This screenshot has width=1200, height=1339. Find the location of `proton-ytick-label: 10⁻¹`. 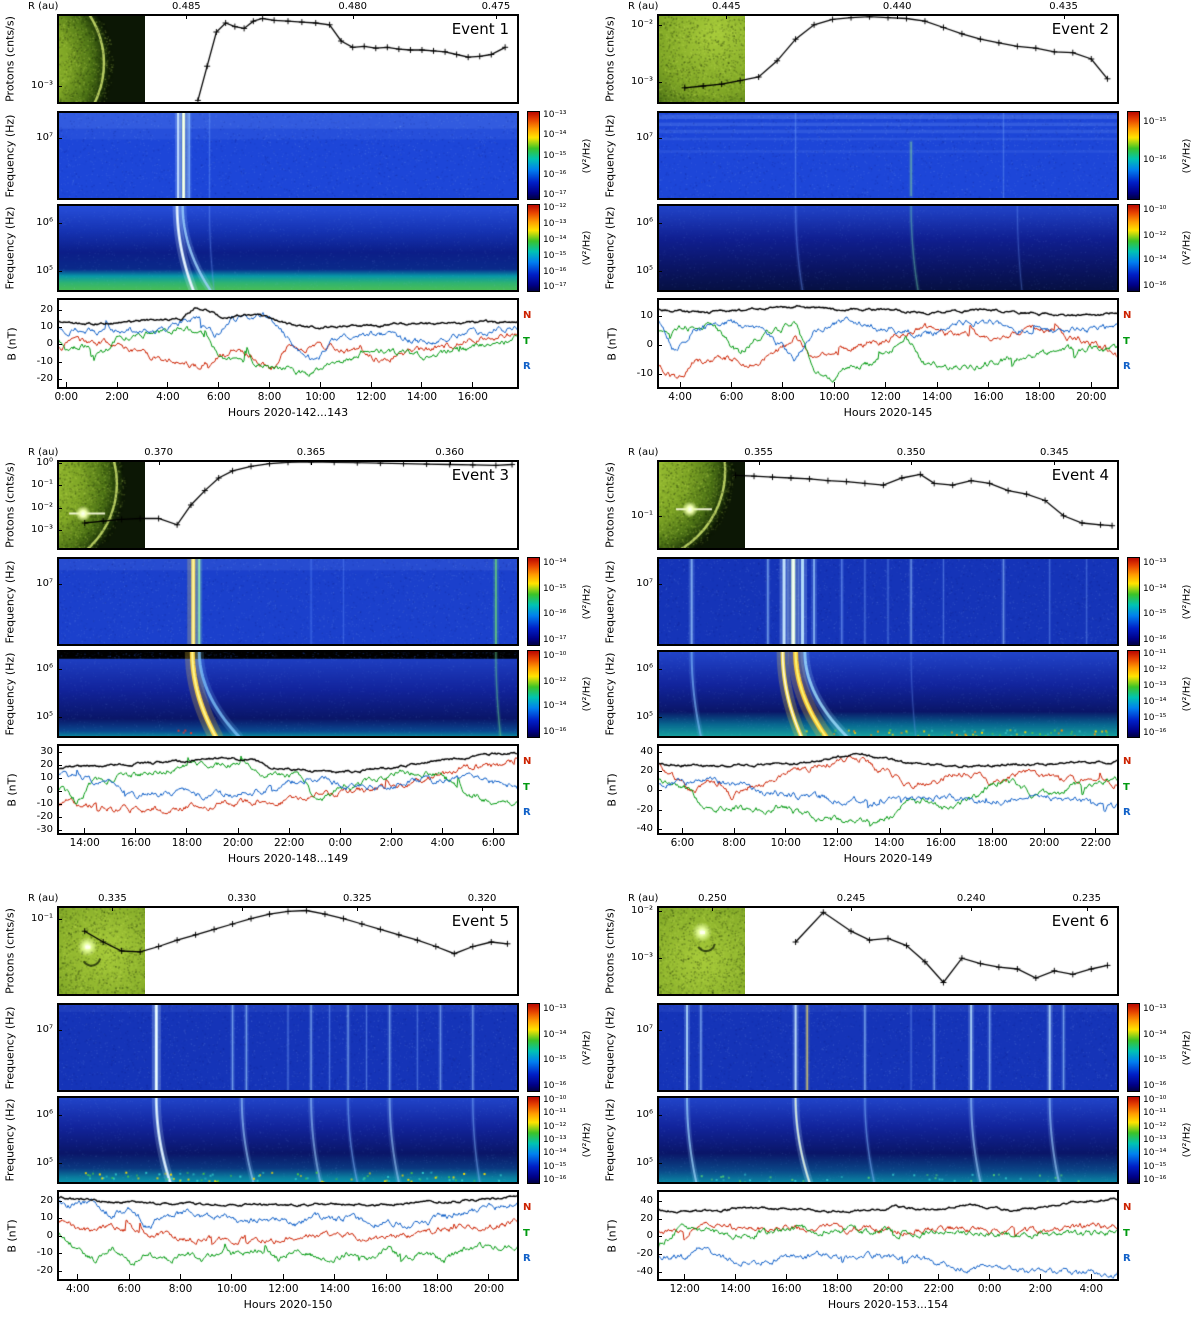

proton-ytick-label: 10⁻¹ is located at coordinates (41, 918).